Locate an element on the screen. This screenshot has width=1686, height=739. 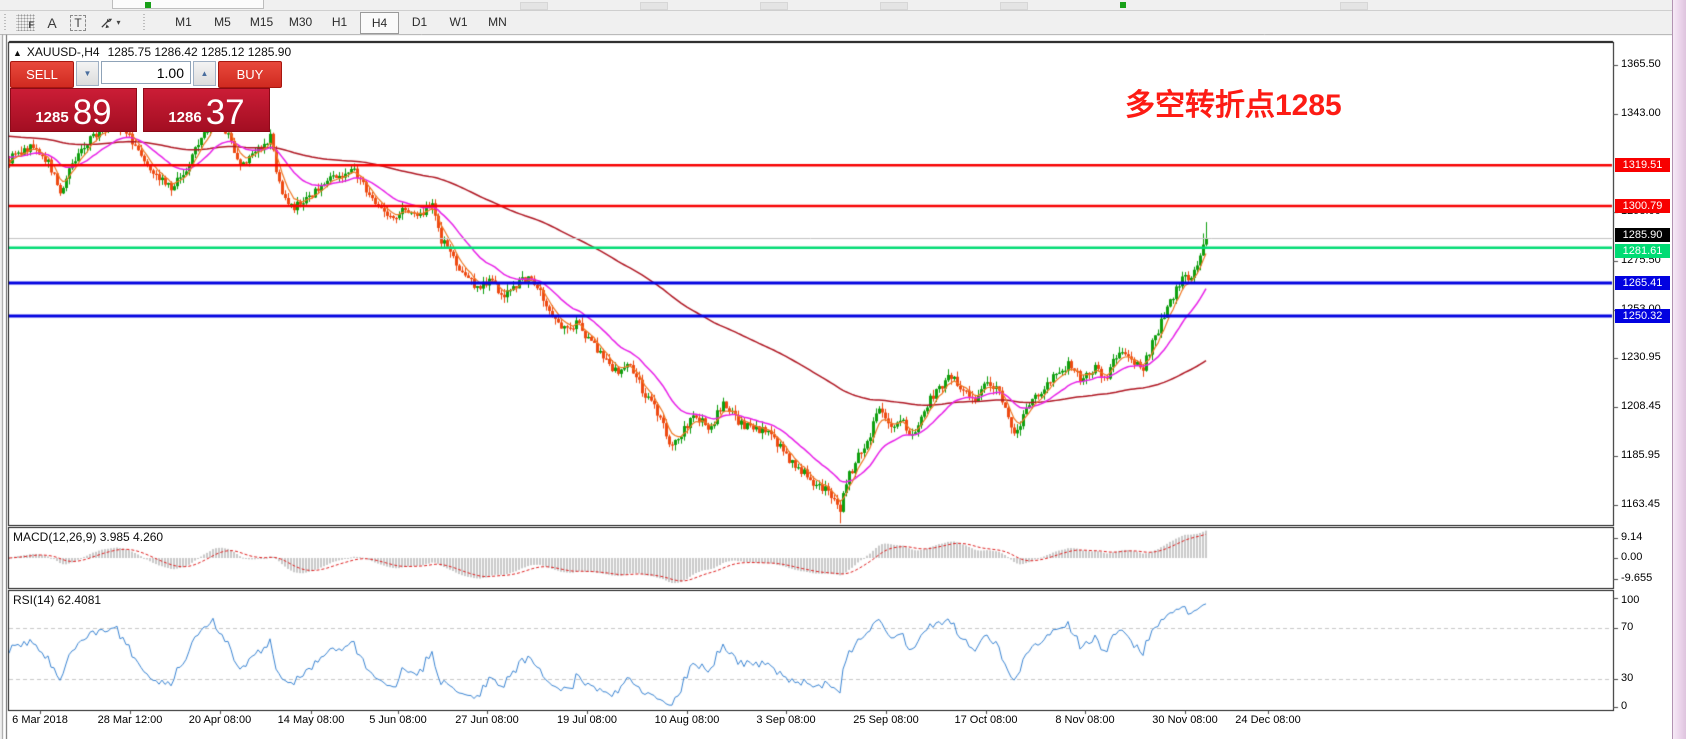
timeframe-m1: M1 is located at coordinates (183, 21).